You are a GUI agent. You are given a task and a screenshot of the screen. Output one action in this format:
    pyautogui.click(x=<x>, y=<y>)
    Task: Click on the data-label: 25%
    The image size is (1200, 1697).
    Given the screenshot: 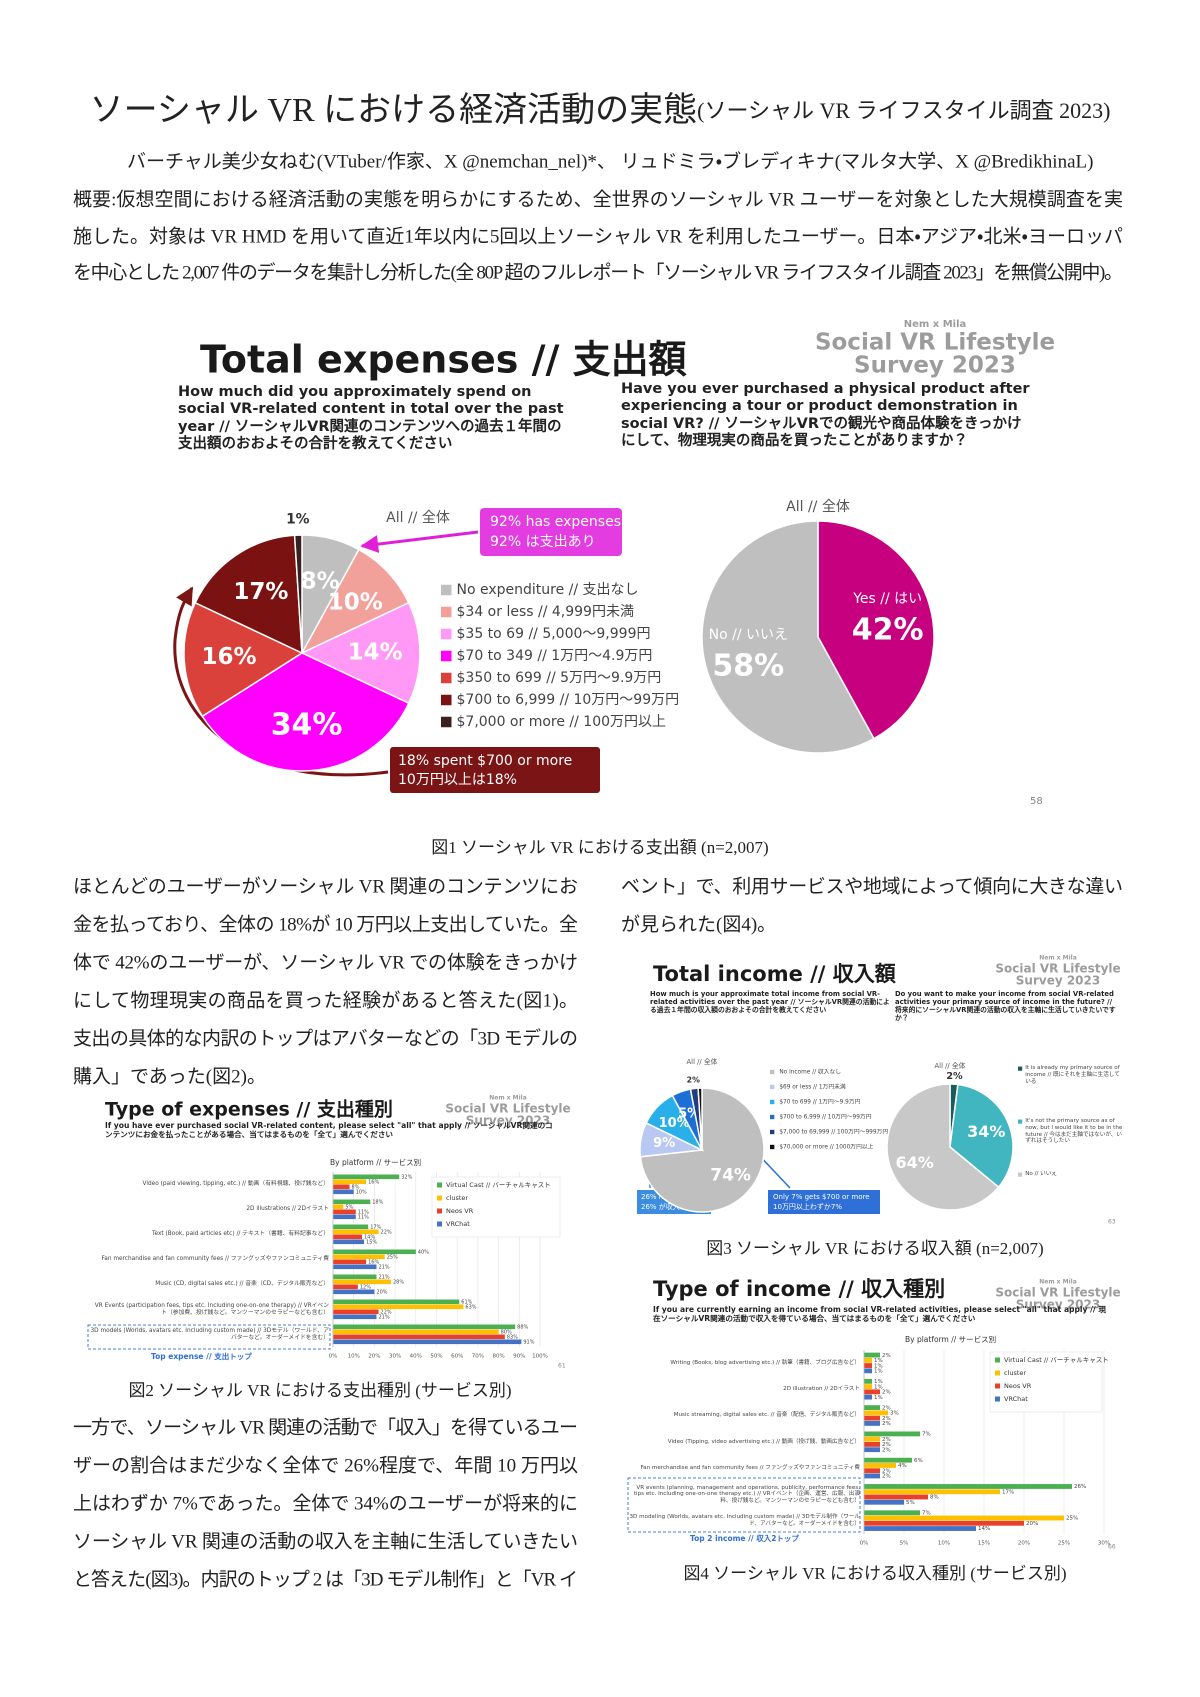 What is the action you would take?
    pyautogui.click(x=1072, y=1519)
    